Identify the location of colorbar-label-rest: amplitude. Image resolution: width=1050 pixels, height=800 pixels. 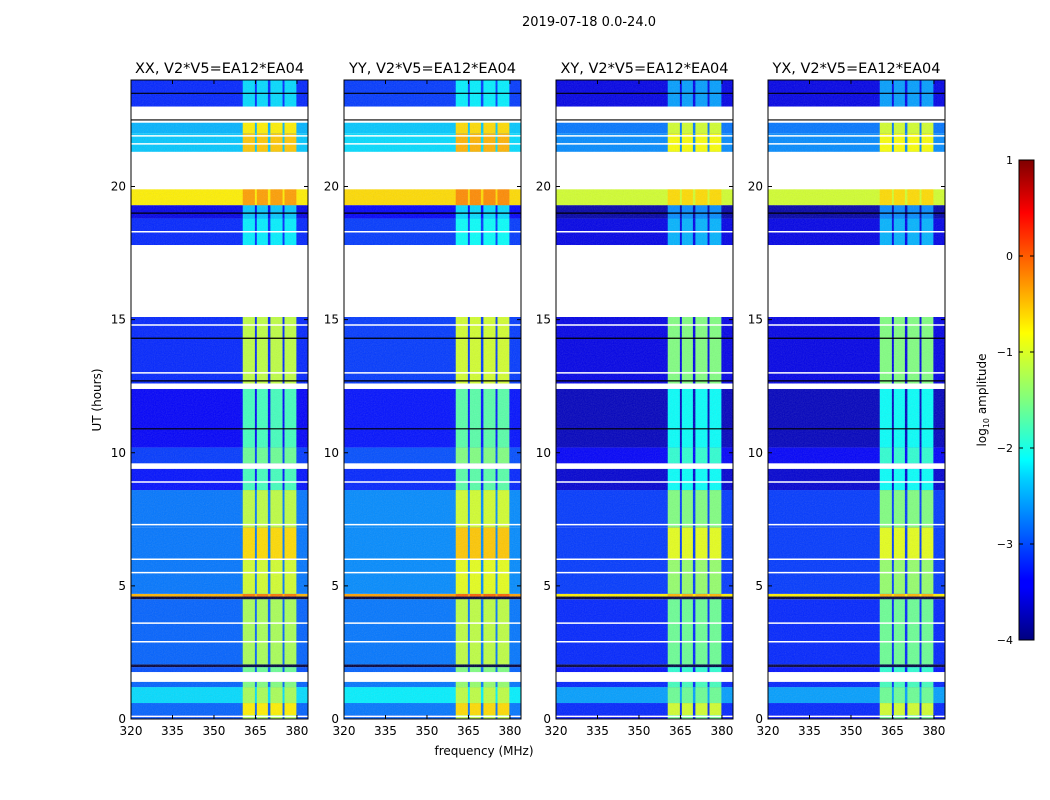
(982, 386).